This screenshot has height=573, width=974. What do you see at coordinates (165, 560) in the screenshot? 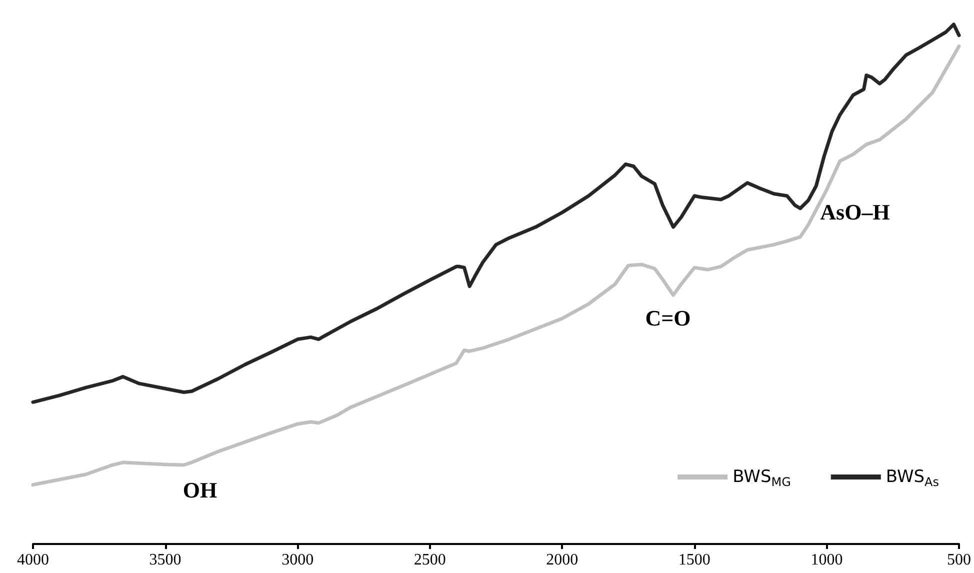
I see `x-tick-label: 3500` at bounding box center [165, 560].